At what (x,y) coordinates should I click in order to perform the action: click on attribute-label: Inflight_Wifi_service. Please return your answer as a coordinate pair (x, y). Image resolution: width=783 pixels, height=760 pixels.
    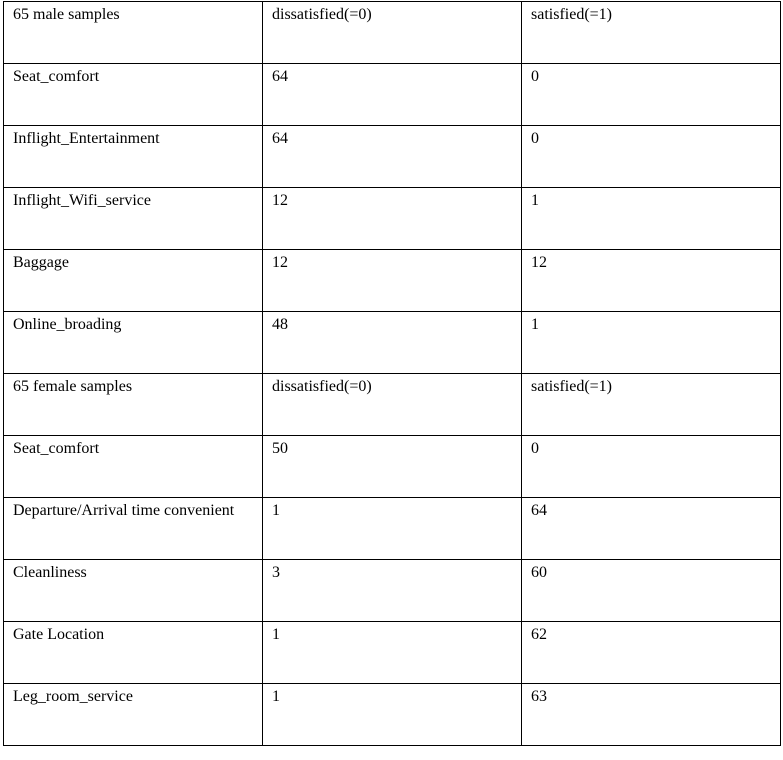
    Looking at the image, I should click on (82, 200).